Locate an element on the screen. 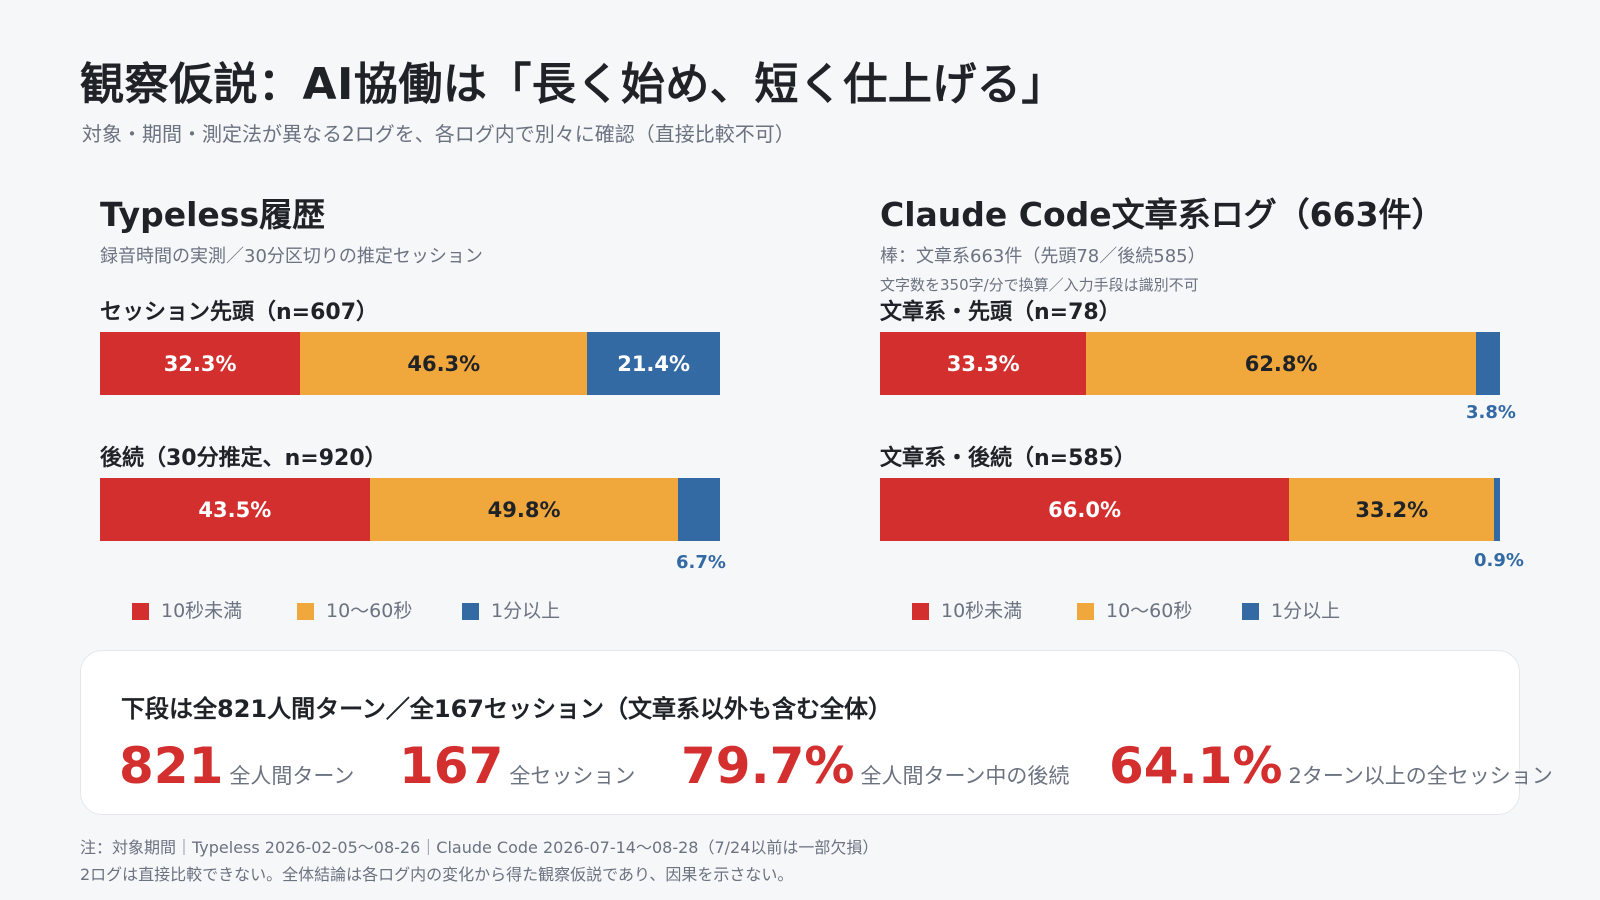 The height and width of the screenshot is (900, 1600). bar-segment-under10s: 32.3% is located at coordinates (200, 363).